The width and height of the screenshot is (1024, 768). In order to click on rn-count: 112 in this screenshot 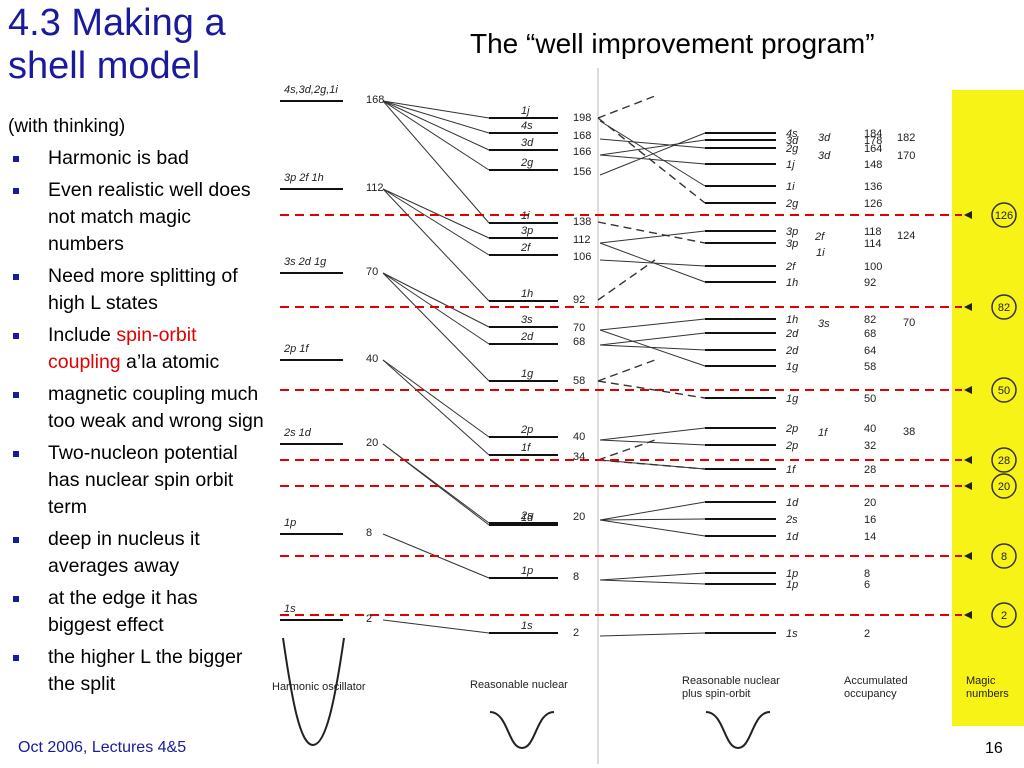, I will do `click(582, 240)`.